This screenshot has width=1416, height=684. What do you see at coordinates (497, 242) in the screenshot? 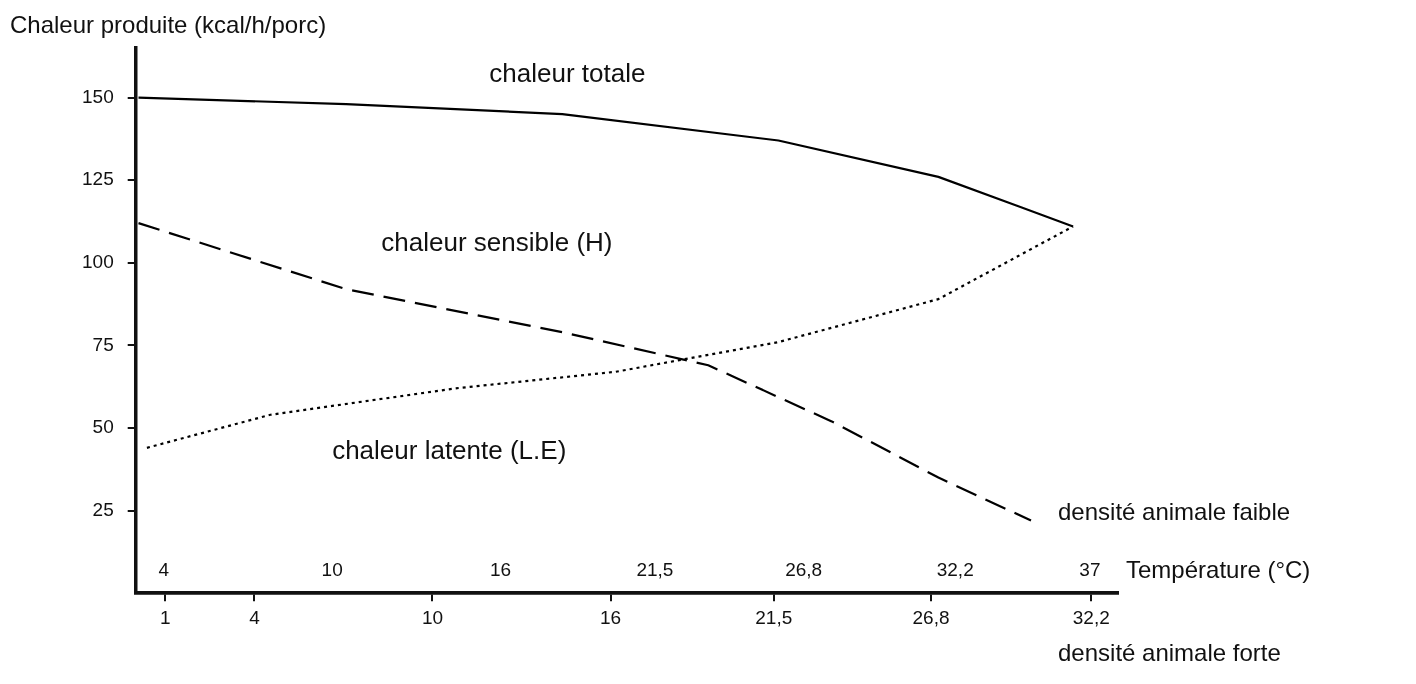
I see `series-label: chaleur sensible (H)` at bounding box center [497, 242].